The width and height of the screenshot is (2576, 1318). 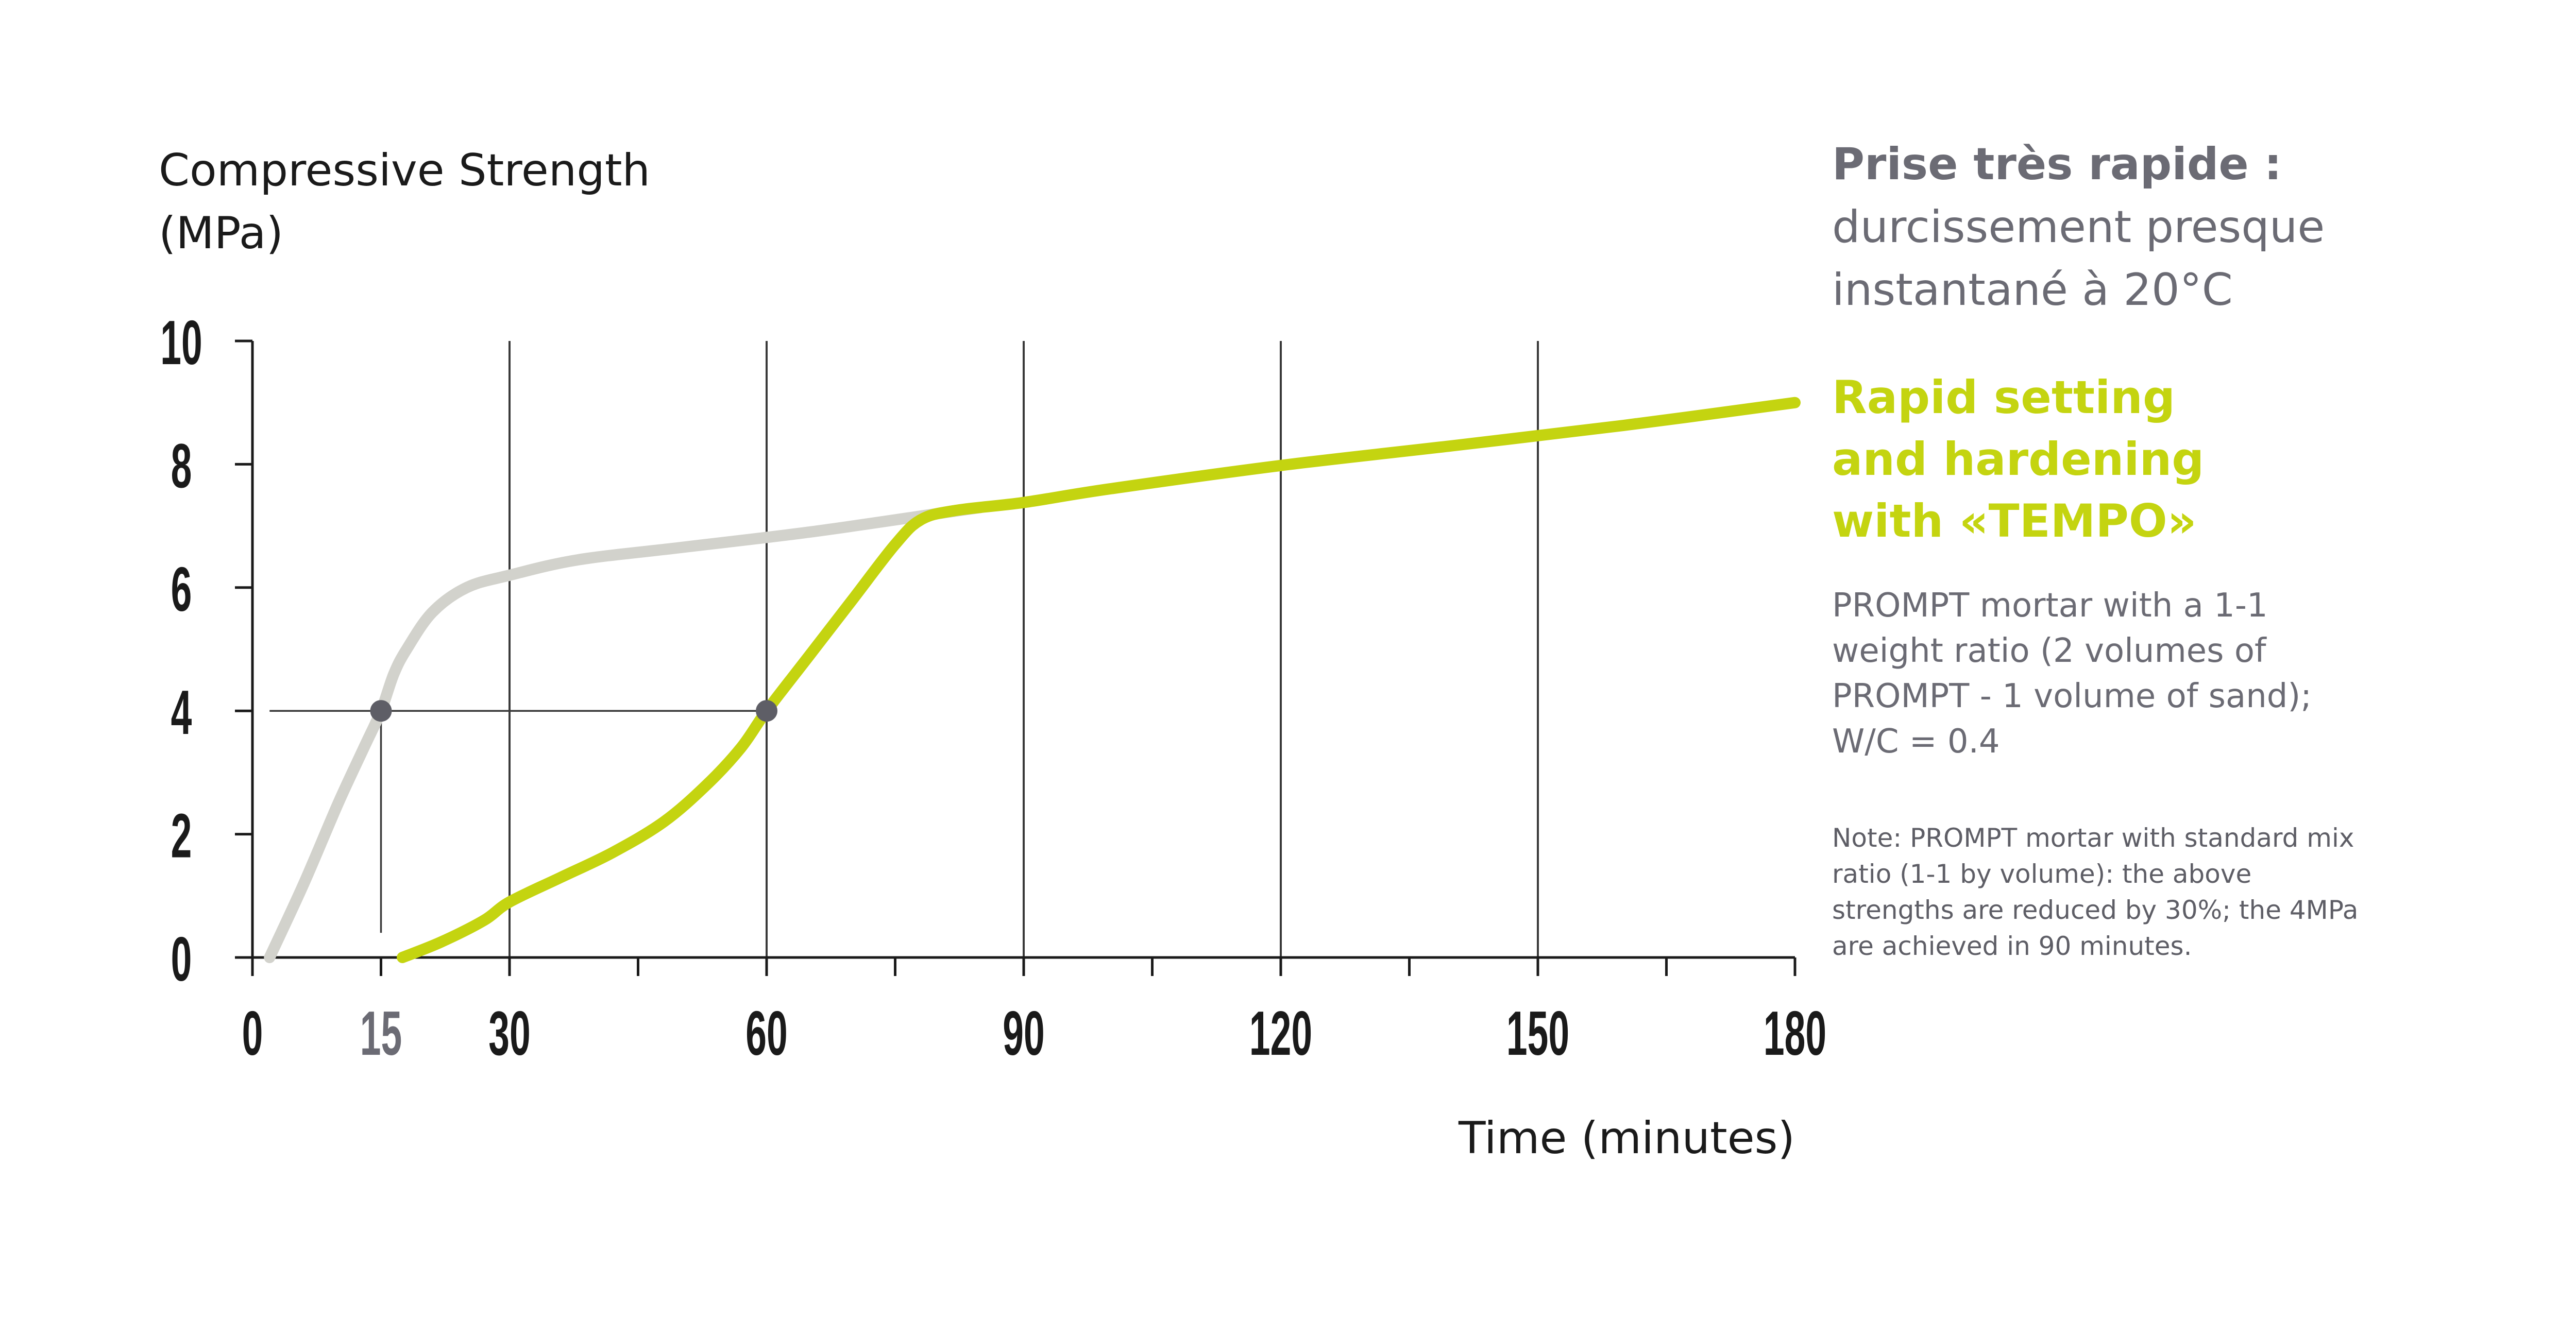 I want to click on x-axis-title: Time (minutes), so click(x=1626, y=1138).